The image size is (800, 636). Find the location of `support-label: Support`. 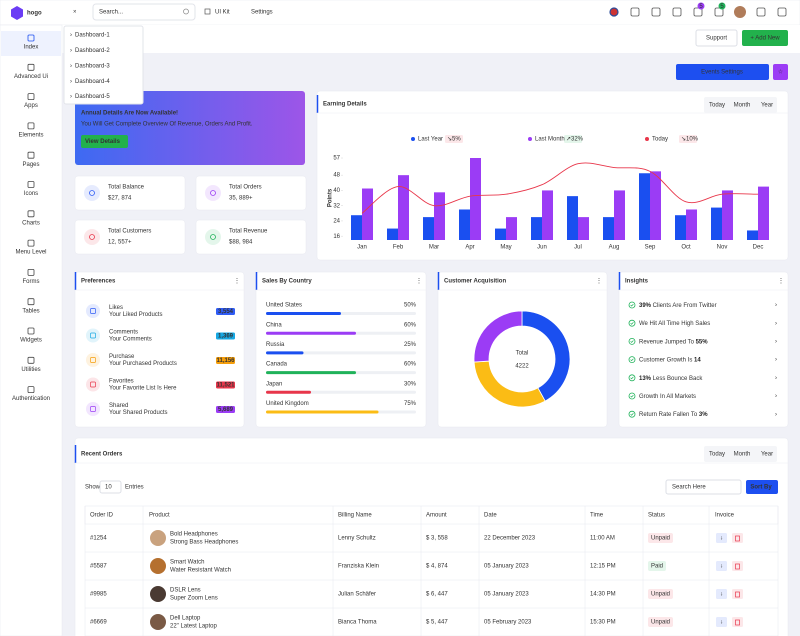

support-label: Support is located at coordinates (716, 39).